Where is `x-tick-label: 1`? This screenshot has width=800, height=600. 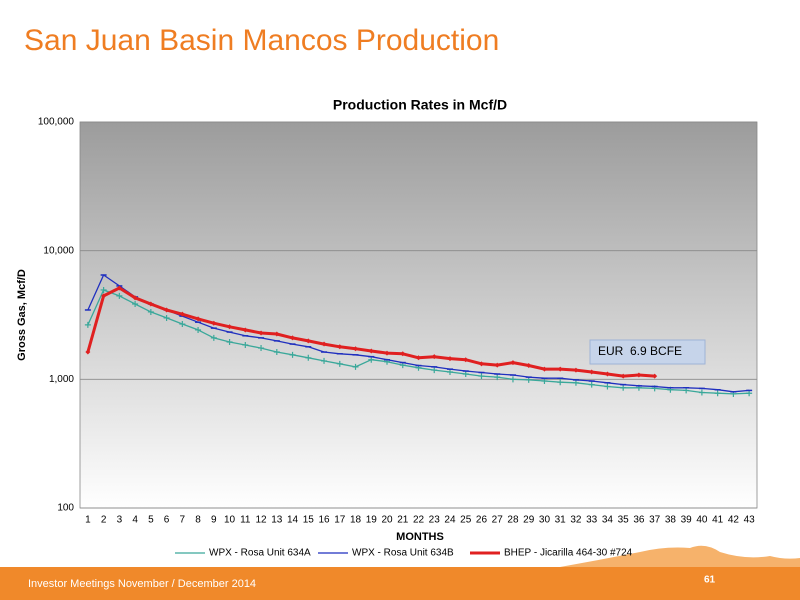
x-tick-label: 1 is located at coordinates (88, 520).